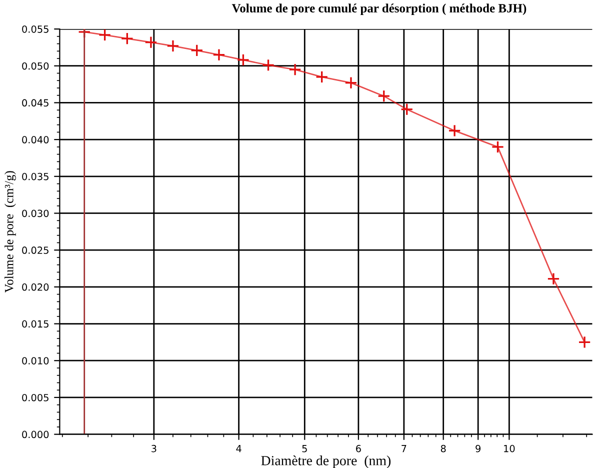 Image resolution: width=597 pixels, height=468 pixels. Describe the element at coordinates (443, 448) in the screenshot. I see `x-tick-label: 8` at that location.